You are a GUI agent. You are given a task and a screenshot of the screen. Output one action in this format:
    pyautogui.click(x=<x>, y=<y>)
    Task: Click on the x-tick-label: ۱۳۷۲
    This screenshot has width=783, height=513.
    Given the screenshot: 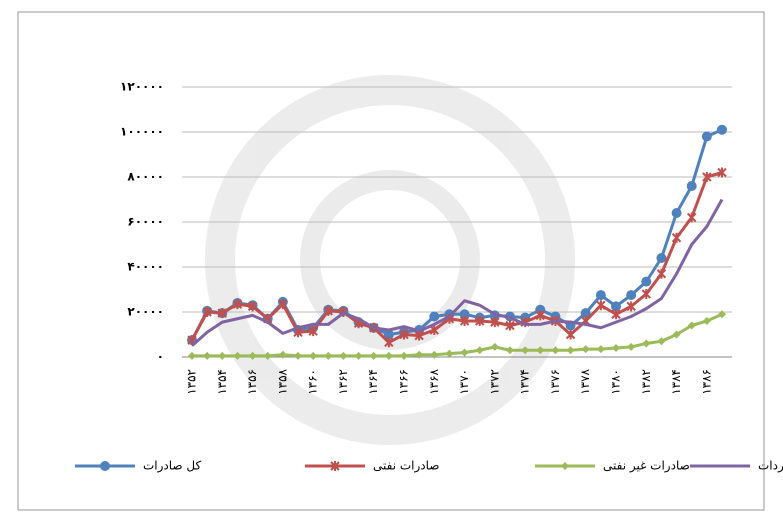 What is the action you would take?
    pyautogui.click(x=494, y=382)
    